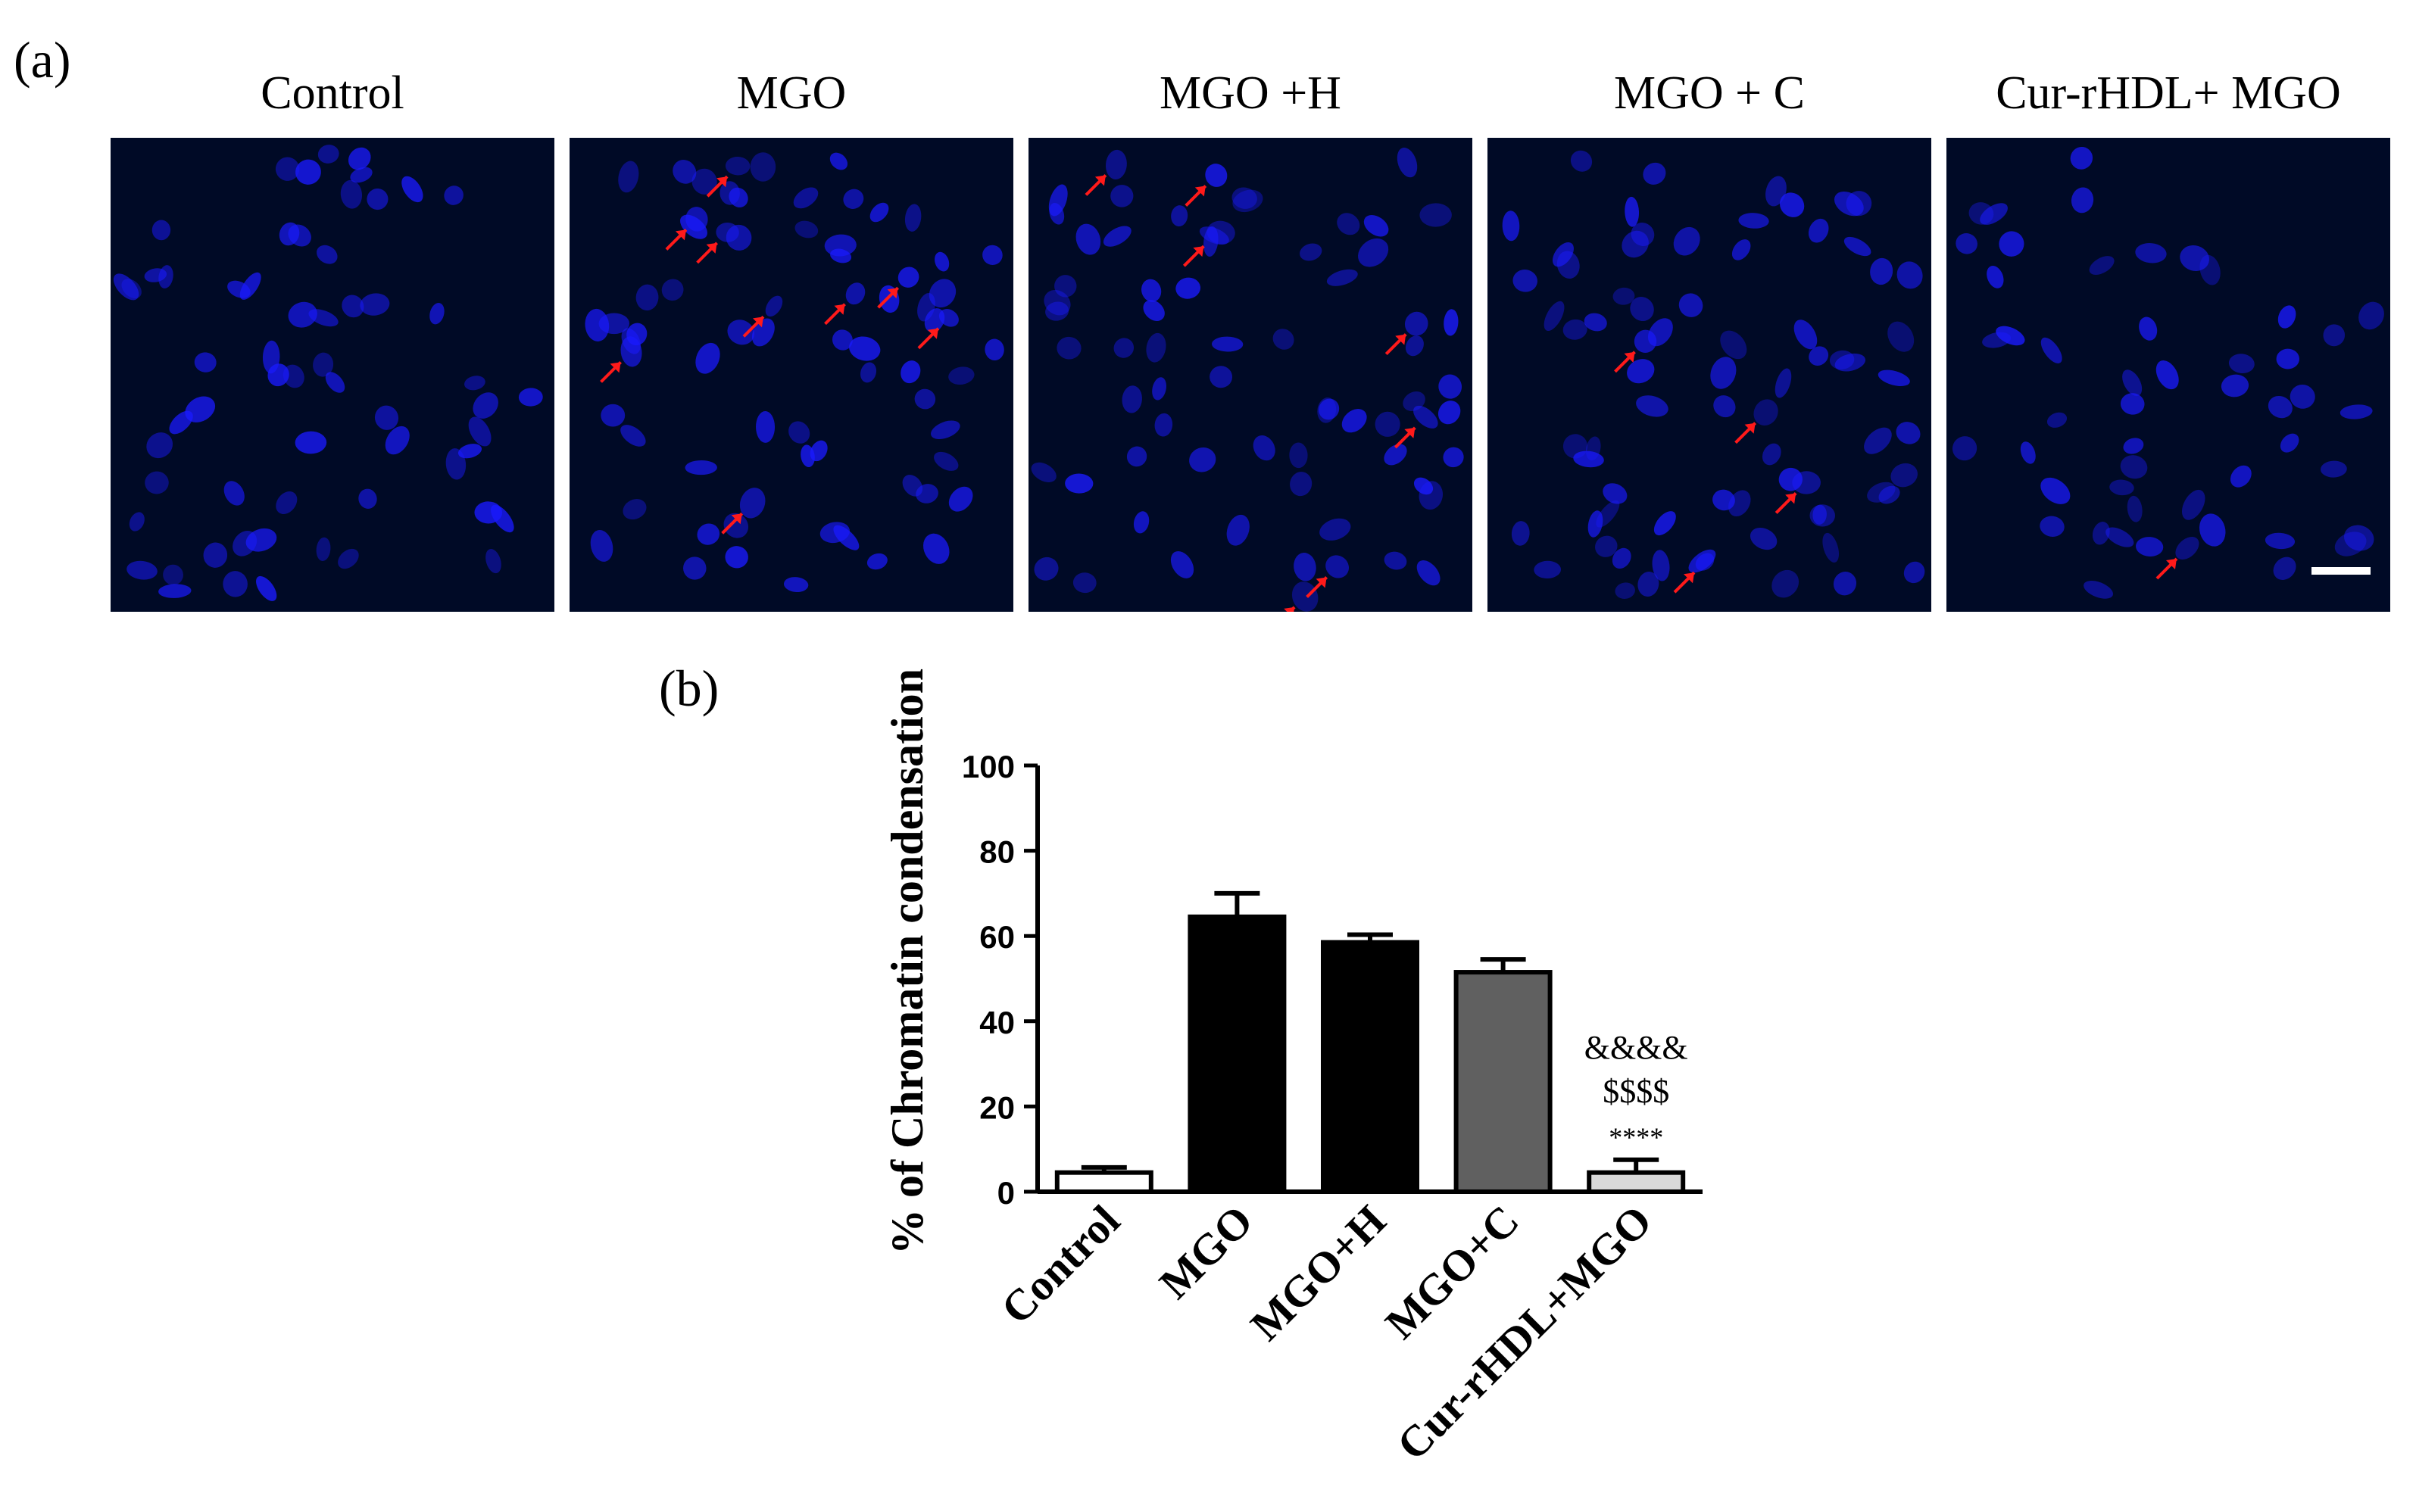 Image resolution: width=2416 pixels, height=1512 pixels. Describe the element at coordinates (2341, 571) in the screenshot. I see `scale-bar` at that location.